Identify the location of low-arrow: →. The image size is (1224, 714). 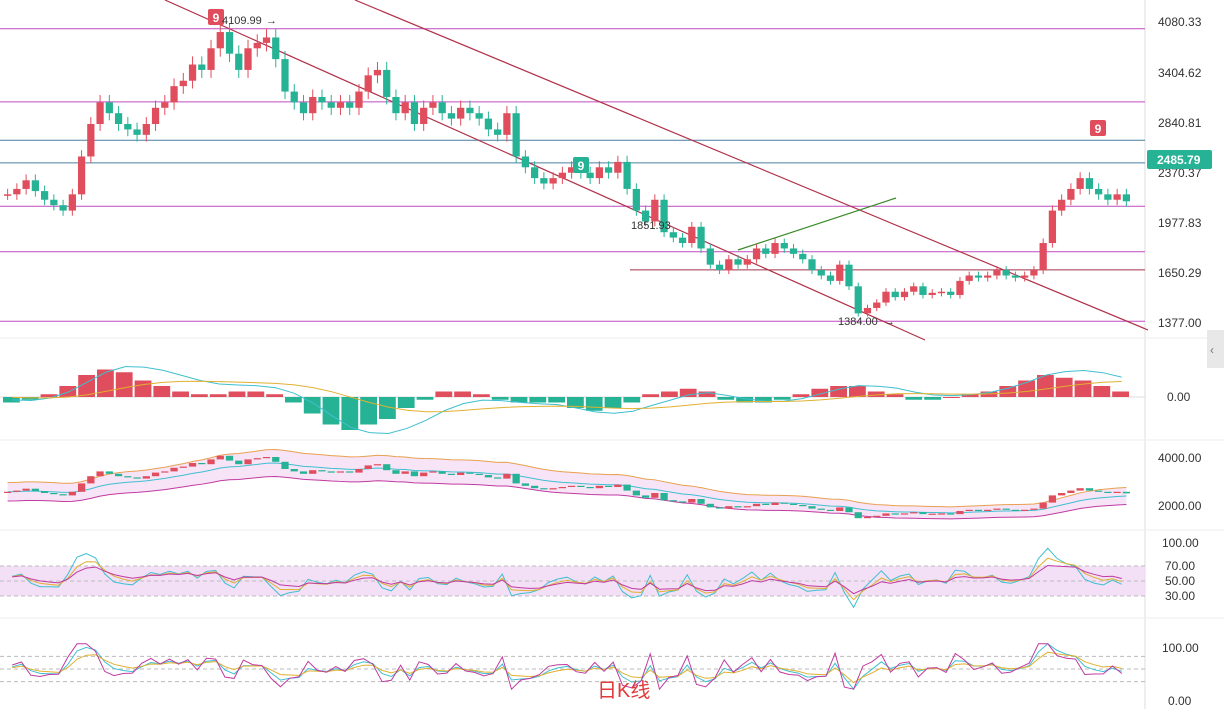
(889, 322).